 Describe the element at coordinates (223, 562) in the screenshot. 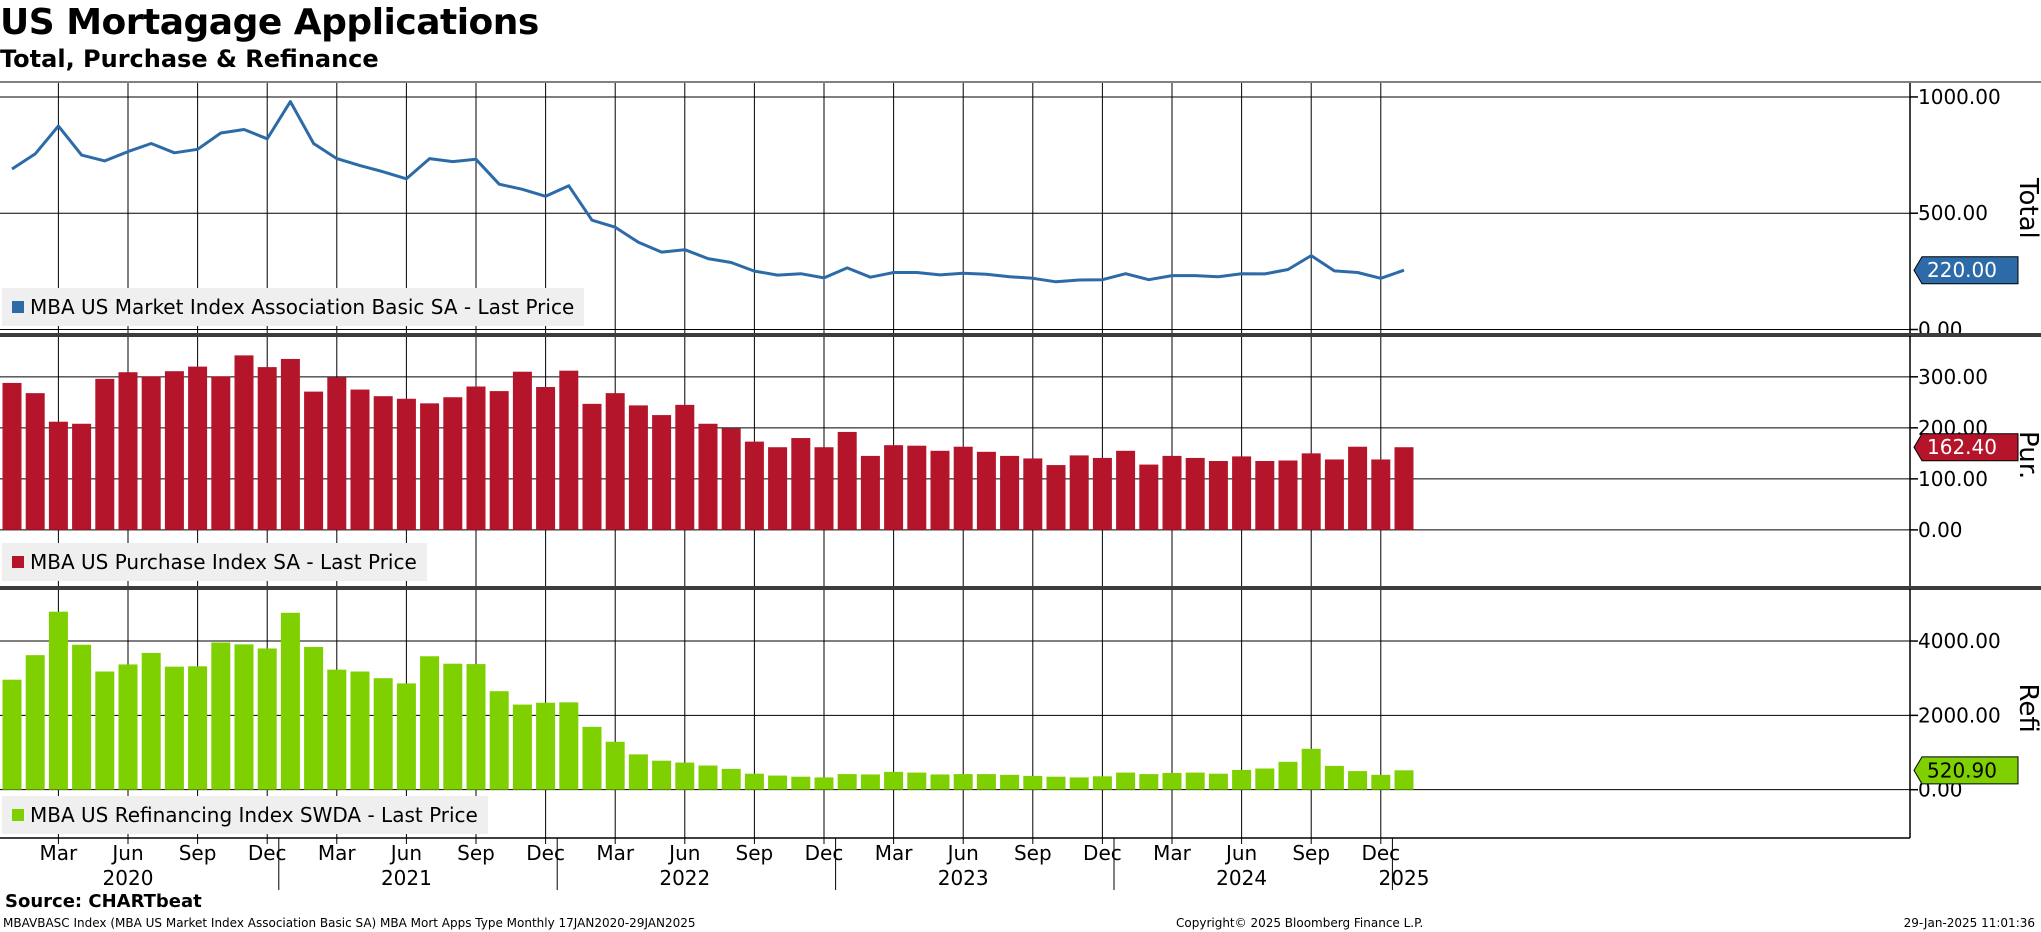

I see `legend-purchase-label: MBA US Purchase Index SA - Last Price` at that location.